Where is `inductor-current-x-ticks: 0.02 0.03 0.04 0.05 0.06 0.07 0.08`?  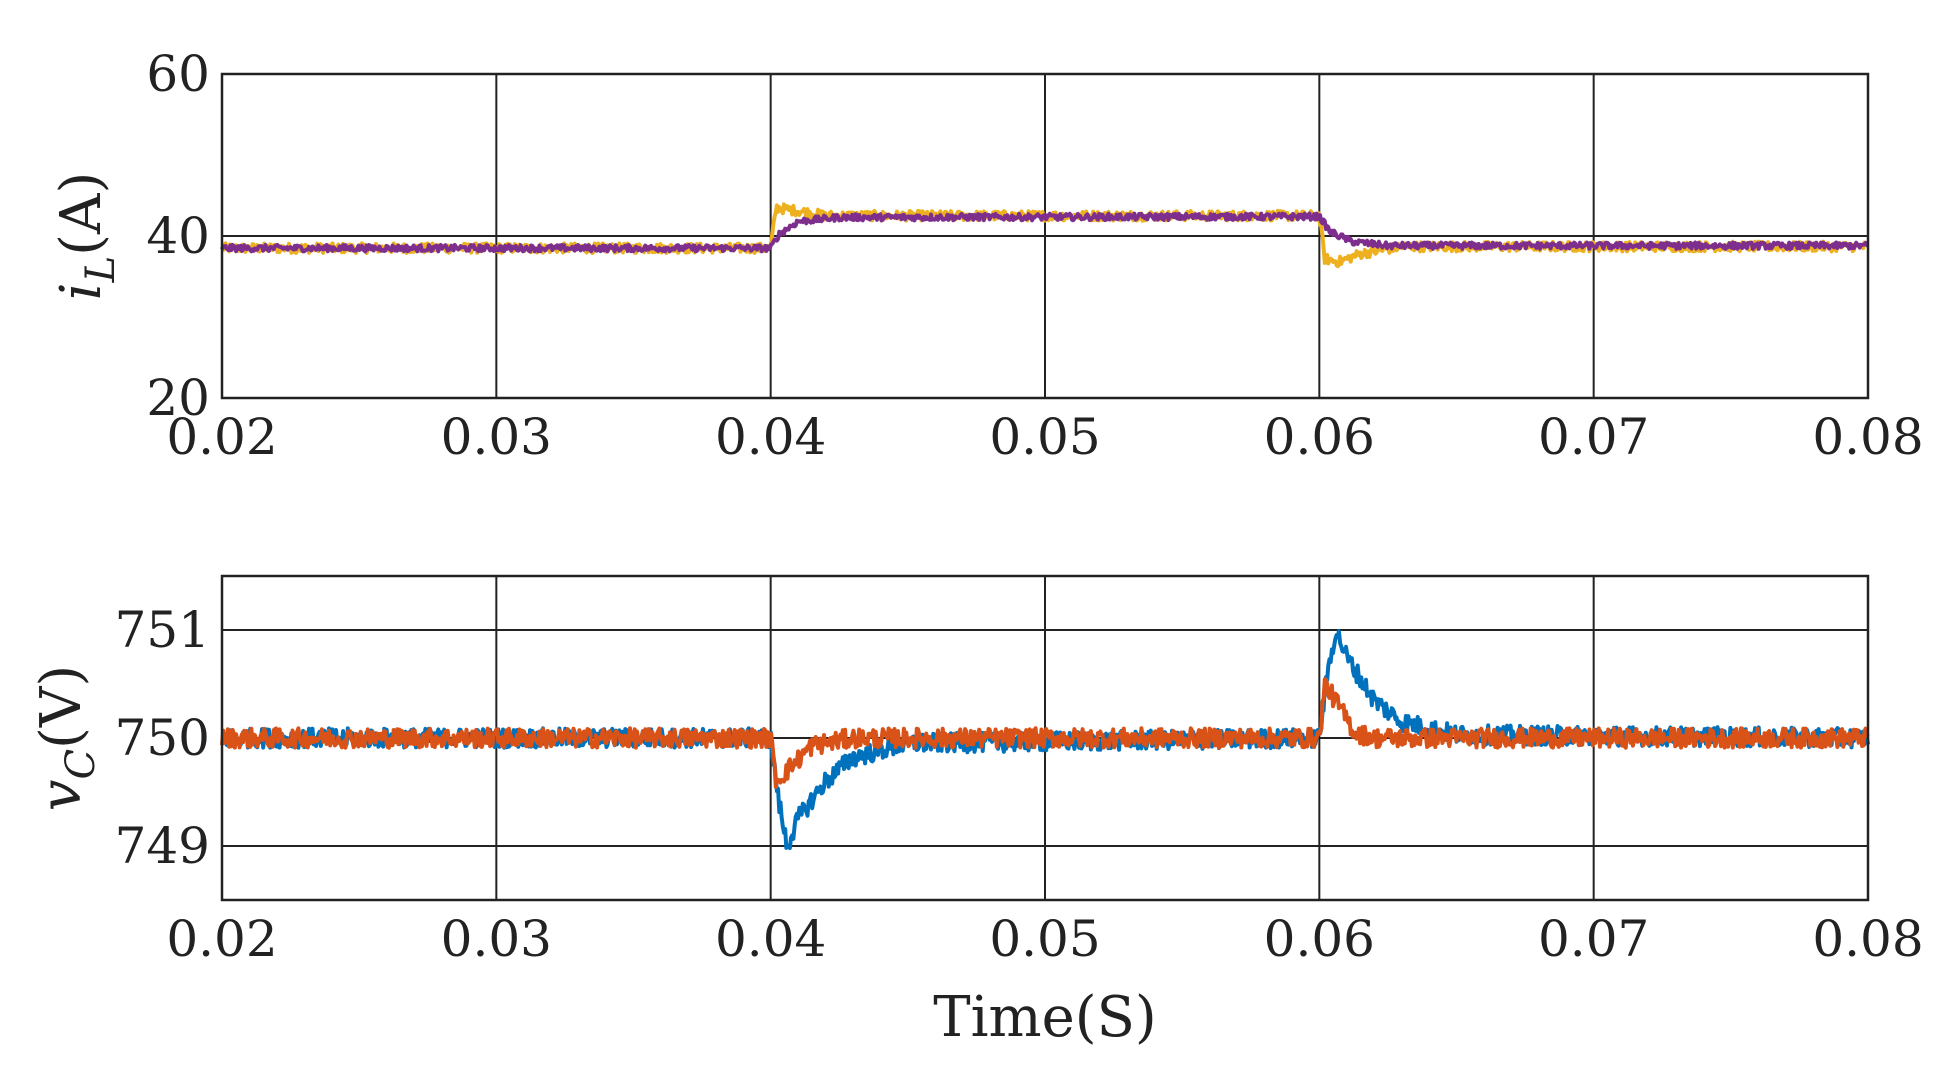
inductor-current-x-ticks: 0.02 0.03 0.04 0.05 0.06 0.07 0.08 is located at coordinates (1044, 437).